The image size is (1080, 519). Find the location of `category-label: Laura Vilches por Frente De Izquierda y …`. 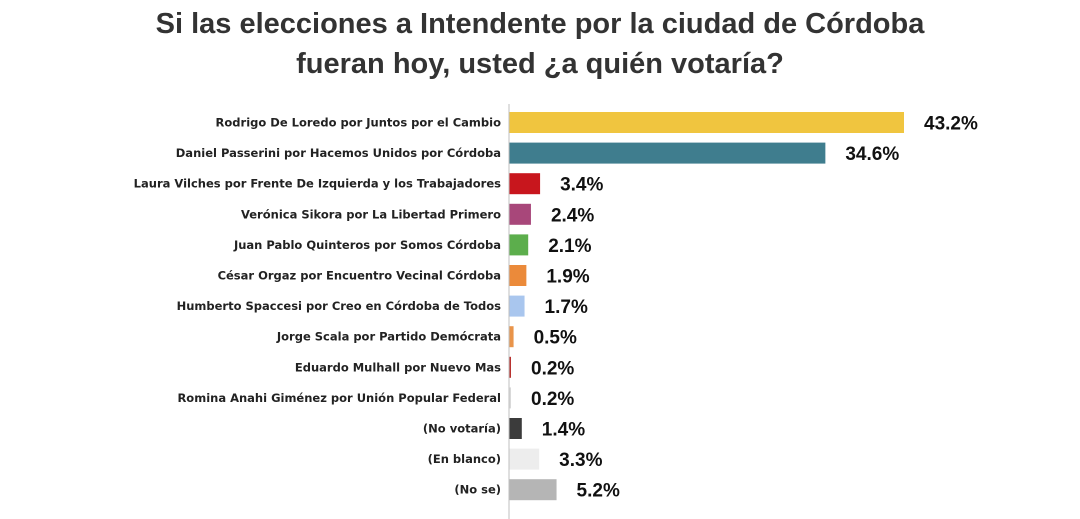

category-label: Laura Vilches por Frente De Izquierda y … is located at coordinates (317, 184).